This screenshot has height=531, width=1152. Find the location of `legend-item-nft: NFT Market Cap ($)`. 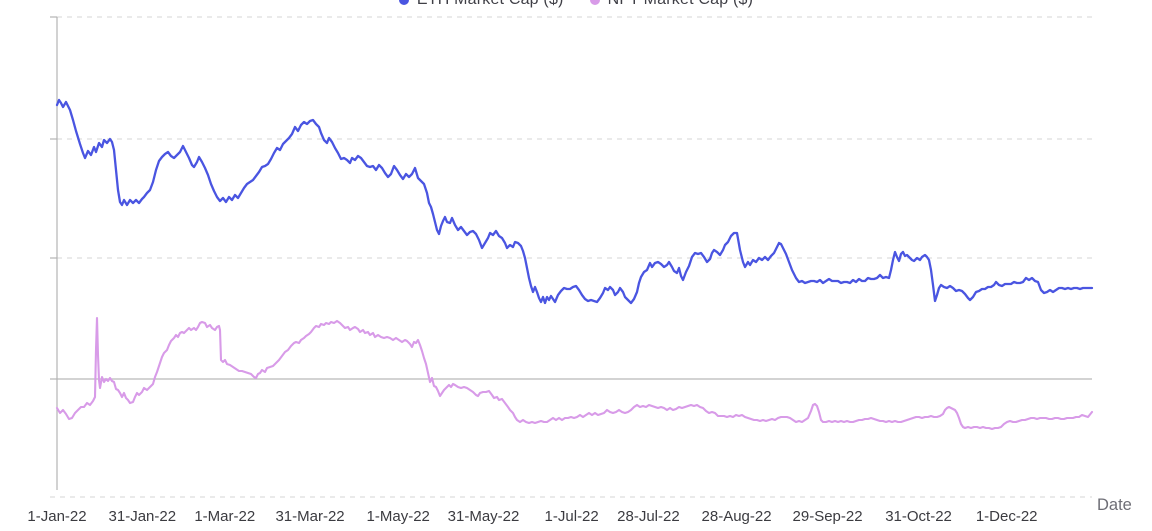

legend-item-nft: NFT Market Cap ($) is located at coordinates (671, 4).